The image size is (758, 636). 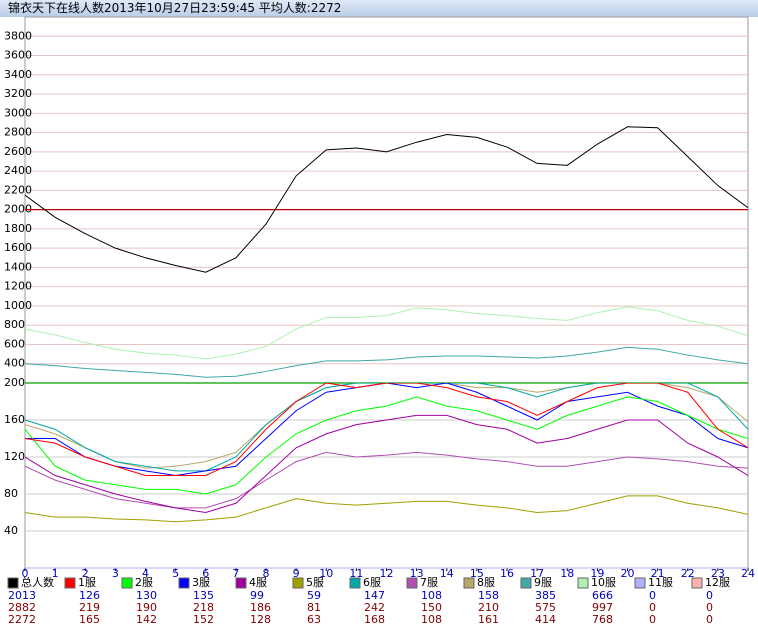 What do you see at coordinates (18, 55) in the screenshot?
I see `y-tick-label: 3600` at bounding box center [18, 55].